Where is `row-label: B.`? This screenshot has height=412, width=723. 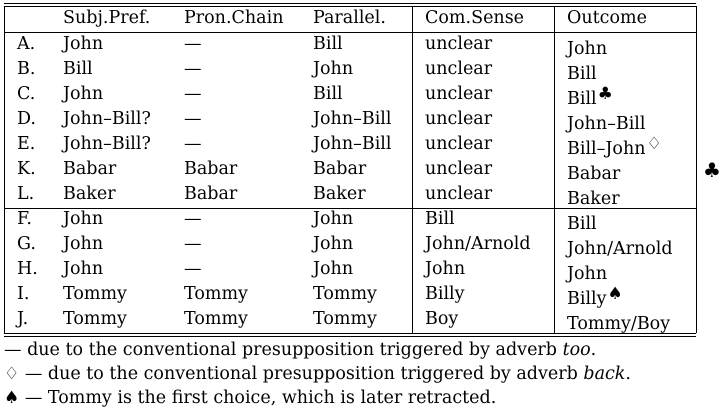 row-label: B. is located at coordinates (26, 69).